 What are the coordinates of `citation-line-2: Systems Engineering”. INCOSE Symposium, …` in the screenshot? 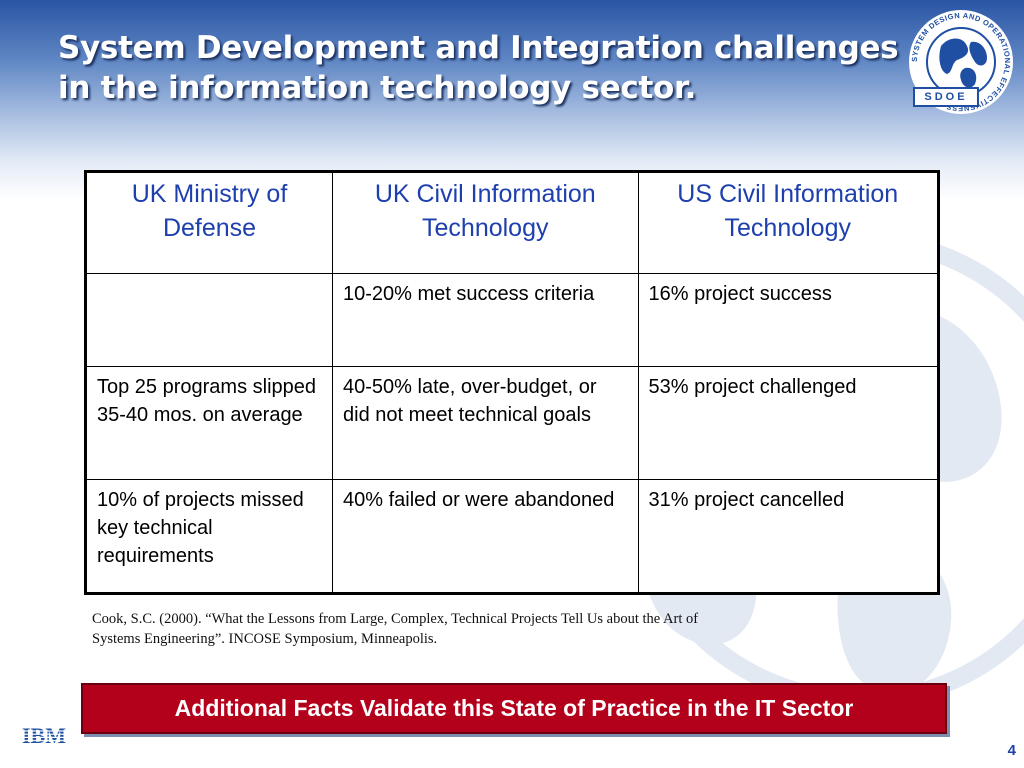 It's located at (265, 639).